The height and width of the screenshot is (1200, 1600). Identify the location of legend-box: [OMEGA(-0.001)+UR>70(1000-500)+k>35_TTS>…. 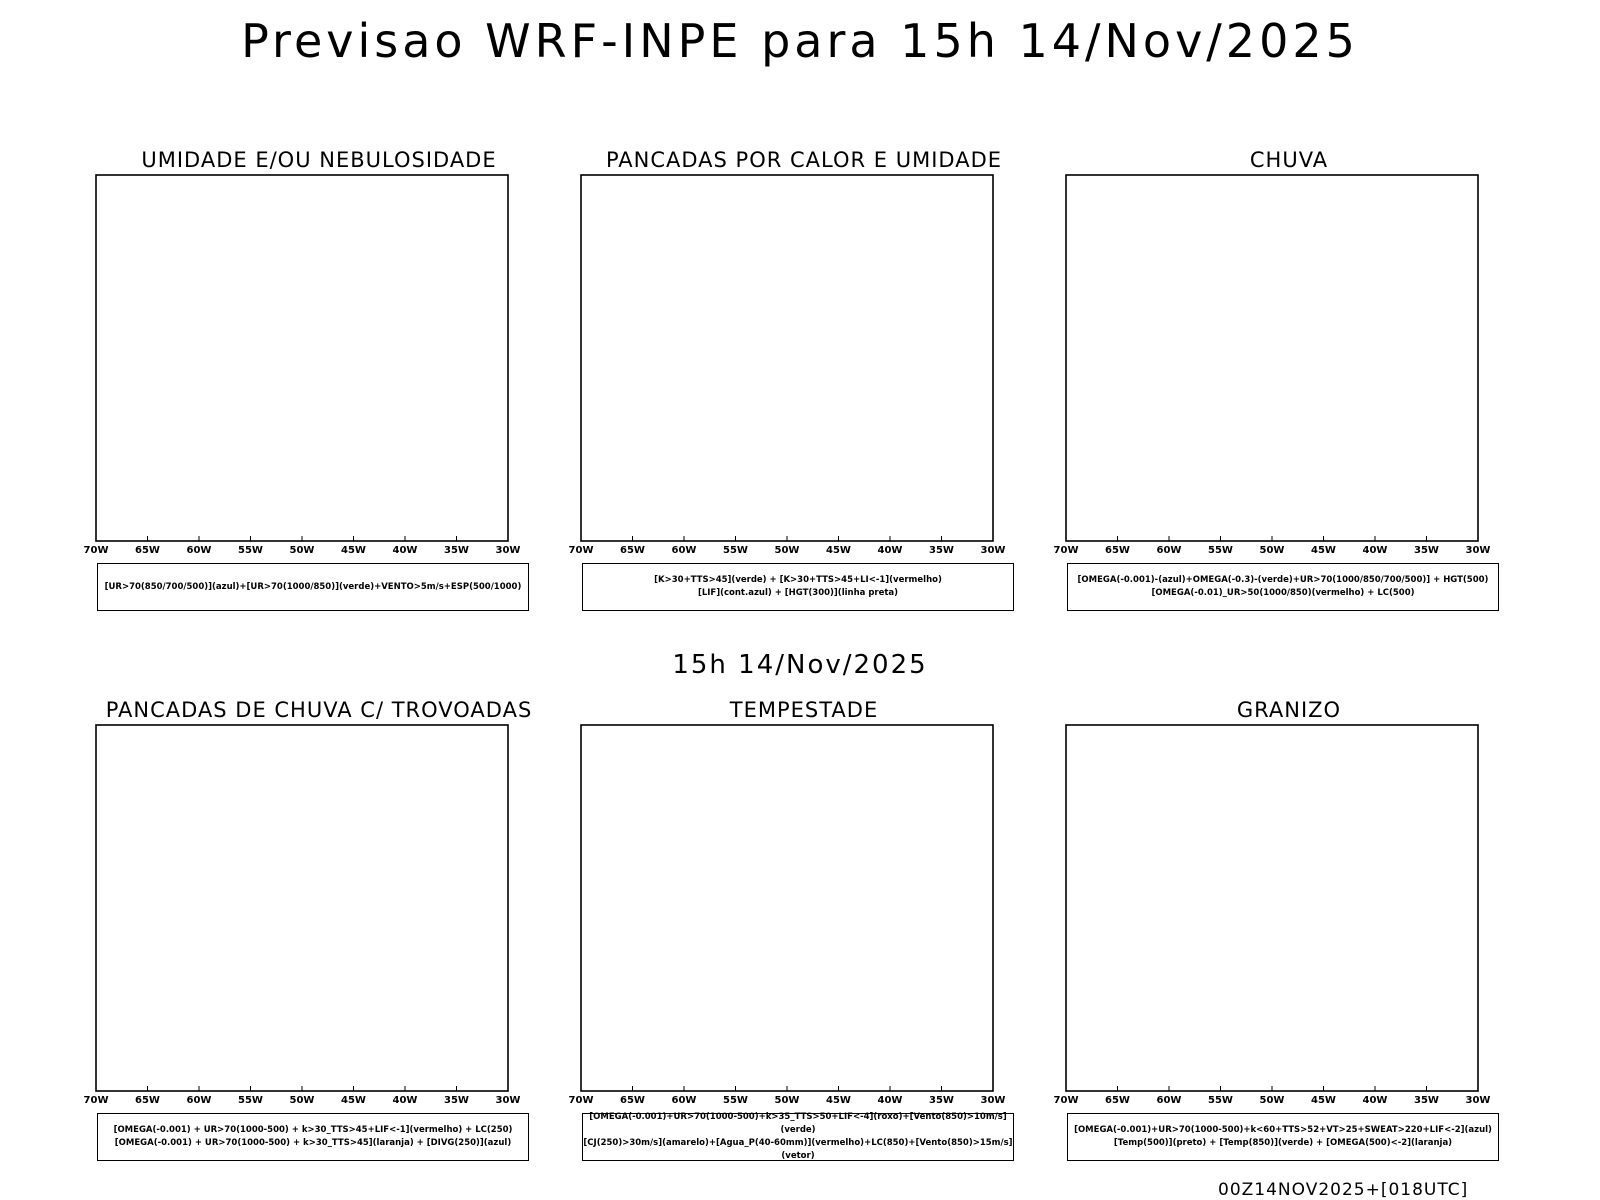
(798, 1136).